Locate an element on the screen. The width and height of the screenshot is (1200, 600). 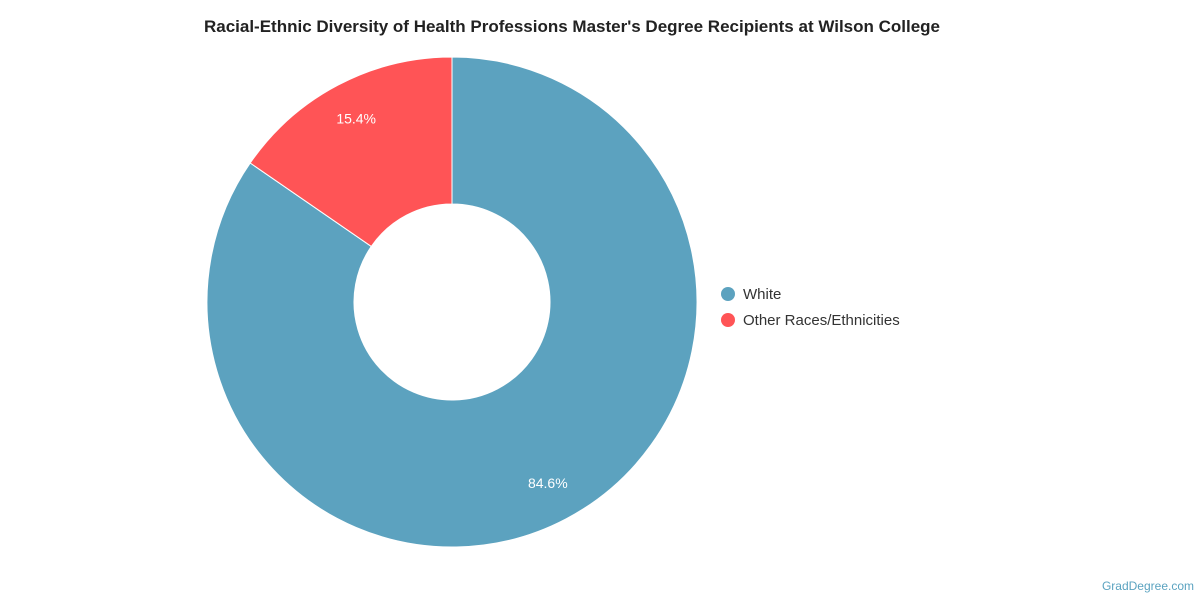
legend-item: White is located at coordinates (810, 294).